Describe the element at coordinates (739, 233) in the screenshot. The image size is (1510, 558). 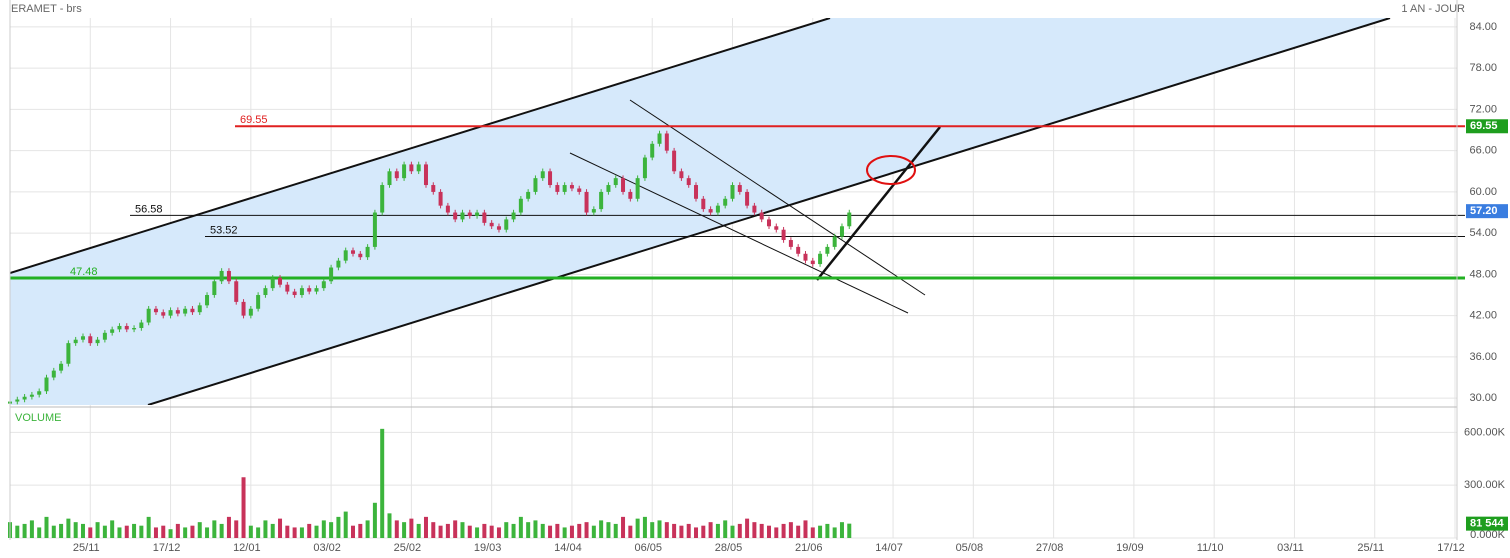
I see `trendline` at that location.